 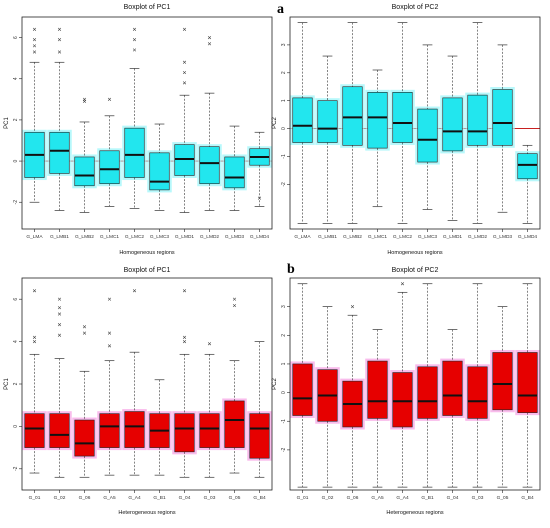 I want to click on box-G_B4, so click(x=259, y=409).